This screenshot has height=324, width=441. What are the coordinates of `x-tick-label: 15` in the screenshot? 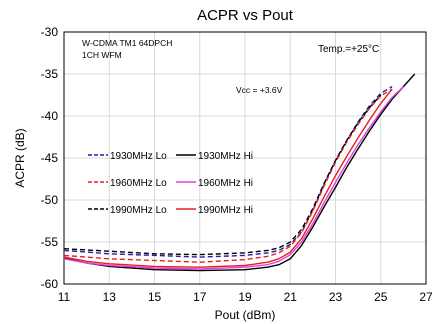 It's located at (155, 297).